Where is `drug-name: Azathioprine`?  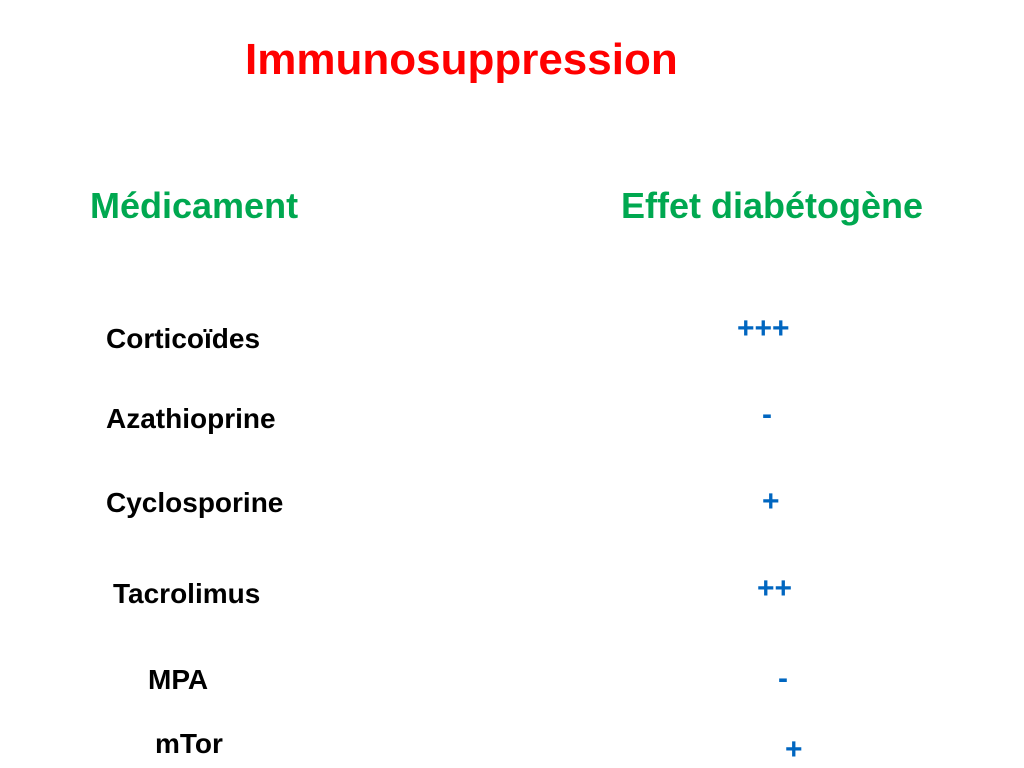 drug-name: Azathioprine is located at coordinates (191, 418).